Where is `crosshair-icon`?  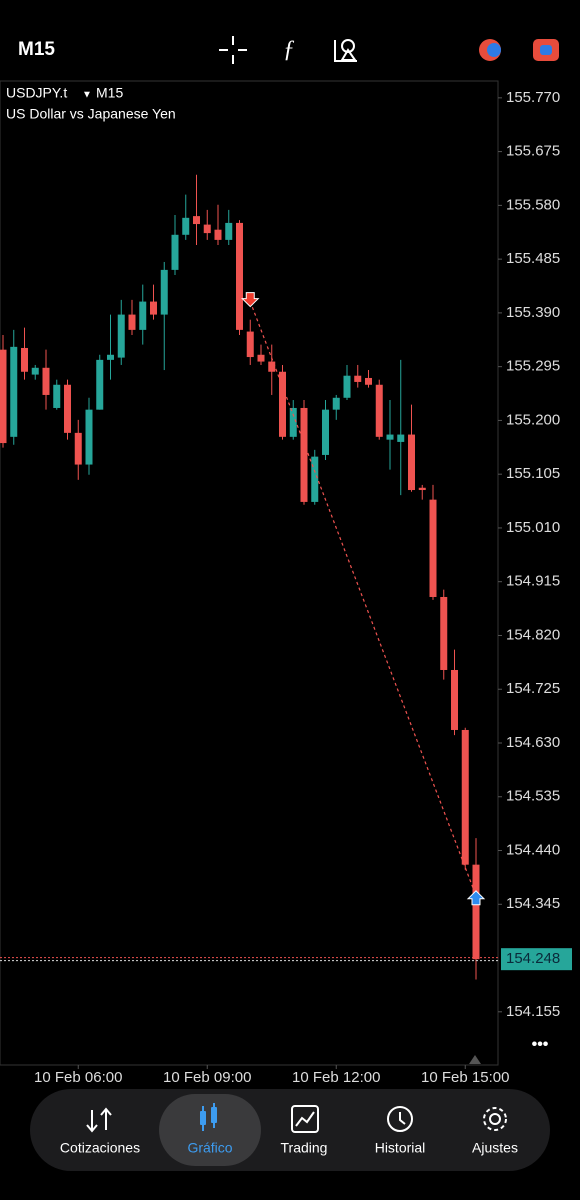 crosshair-icon is located at coordinates (233, 50).